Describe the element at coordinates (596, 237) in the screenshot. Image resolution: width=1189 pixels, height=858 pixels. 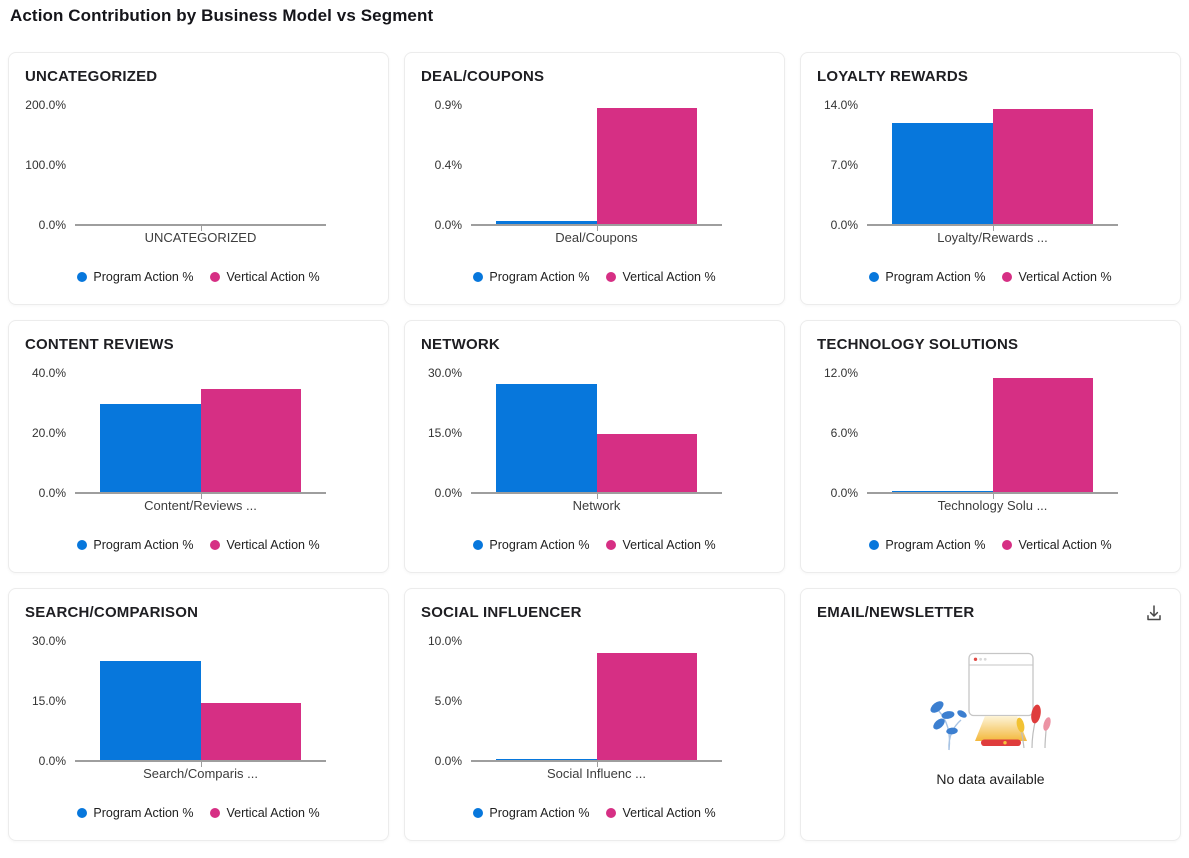
I see `x-category-label: Deal/Coupons` at that location.